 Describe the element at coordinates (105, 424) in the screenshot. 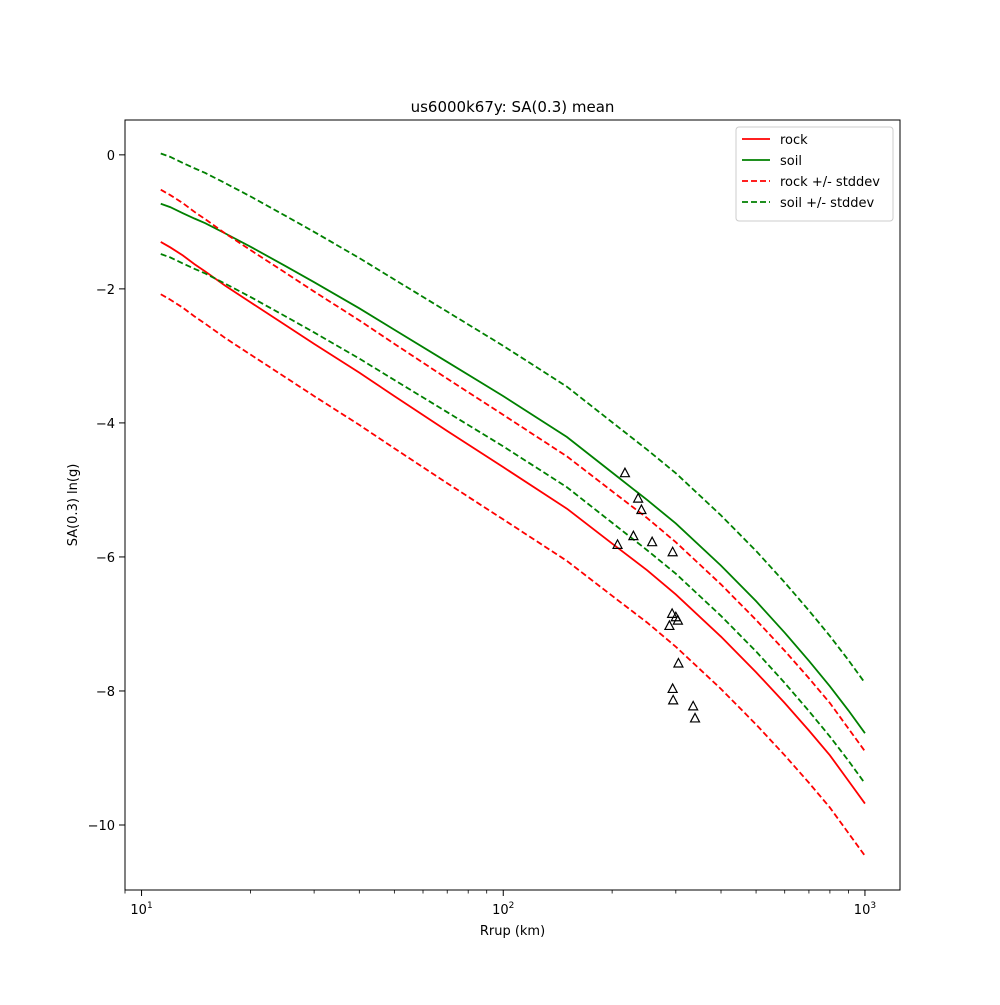

I see `y-tick-label-2: −4` at that location.